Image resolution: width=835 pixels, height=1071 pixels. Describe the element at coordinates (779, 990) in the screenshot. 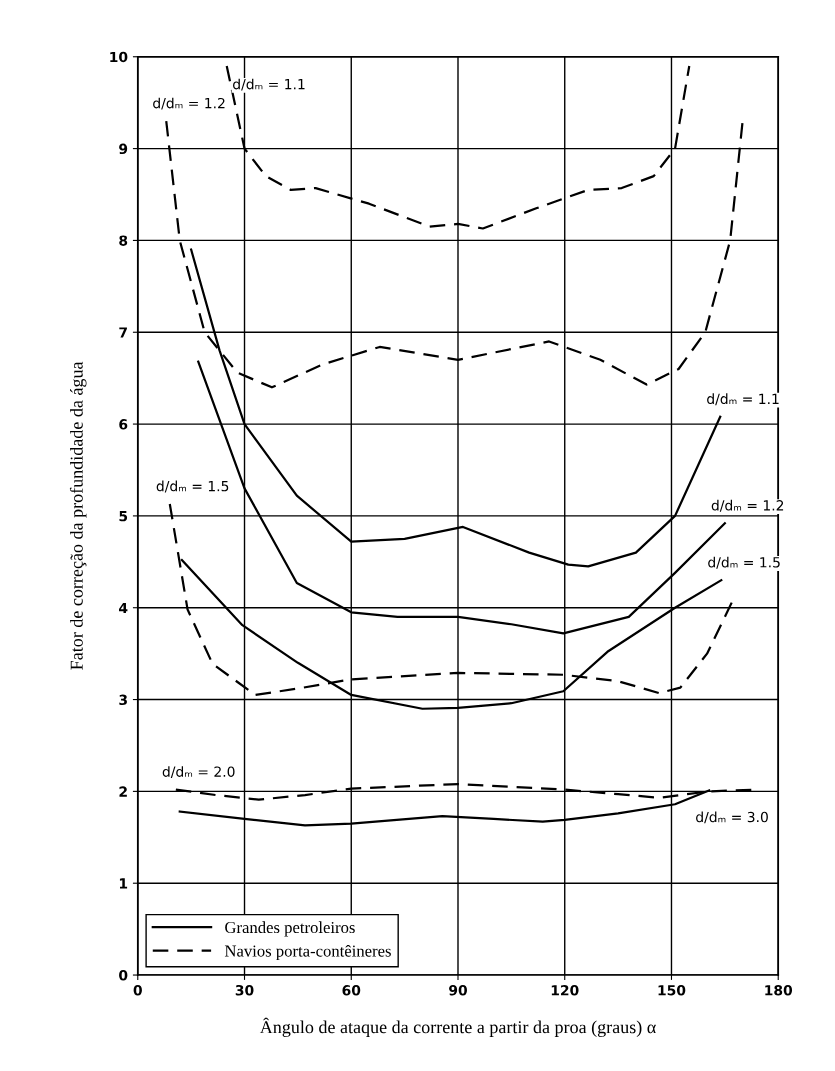

I see `x-tick-label: 180` at that location.